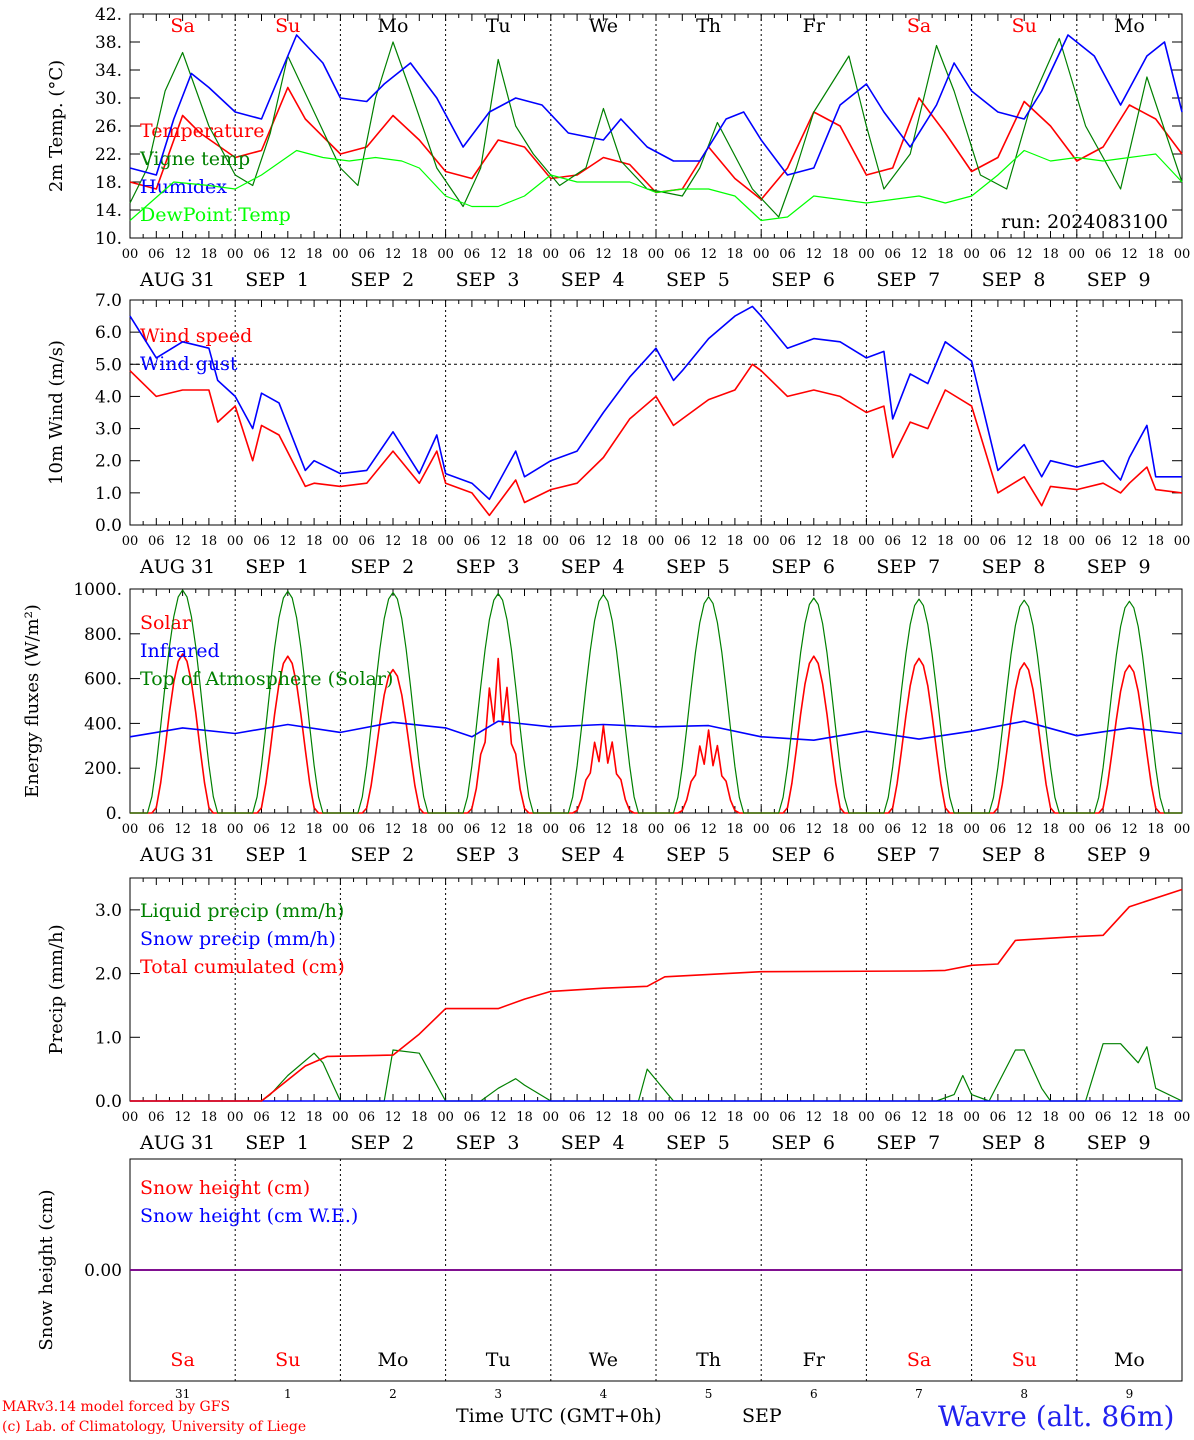 The height and width of the screenshot is (1440, 1194). What do you see at coordinates (919, 1360) in the screenshot?
I see `weekday-label: Sa` at bounding box center [919, 1360].